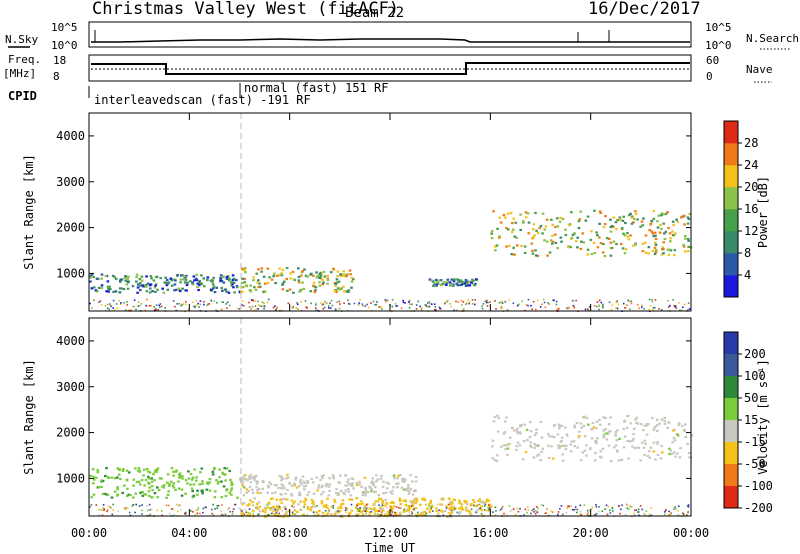 The width and height of the screenshot is (800, 554). Describe the element at coordinates (388, 68) in the screenshot. I see `freq-strip: Freq. [MHz] 18 8 60 0 Nave` at that location.